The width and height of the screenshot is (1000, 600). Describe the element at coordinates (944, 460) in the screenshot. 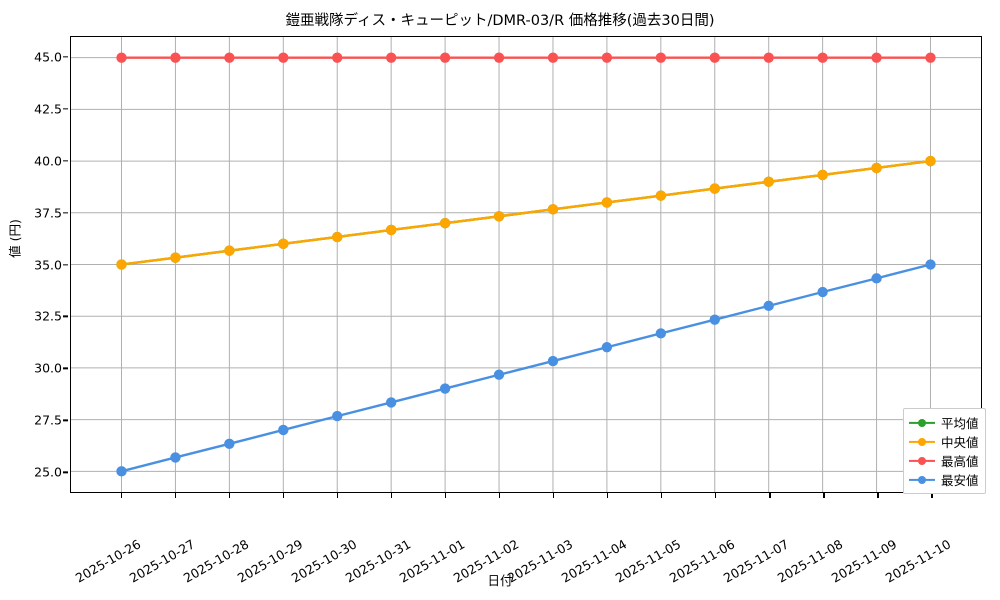

I see `legend-item-最高値: 最高値` at that location.